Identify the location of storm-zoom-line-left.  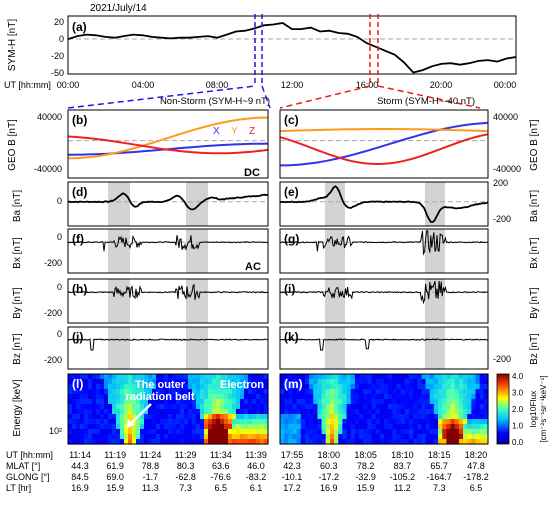
(325, 97).